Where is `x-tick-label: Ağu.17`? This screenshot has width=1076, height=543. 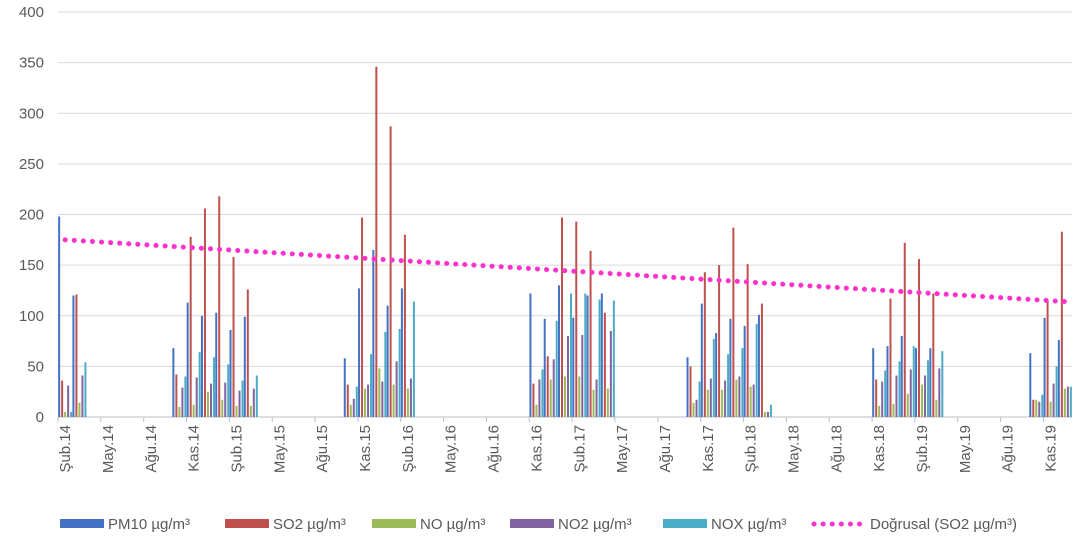 x-tick-label: Ağu.17 is located at coordinates (665, 449).